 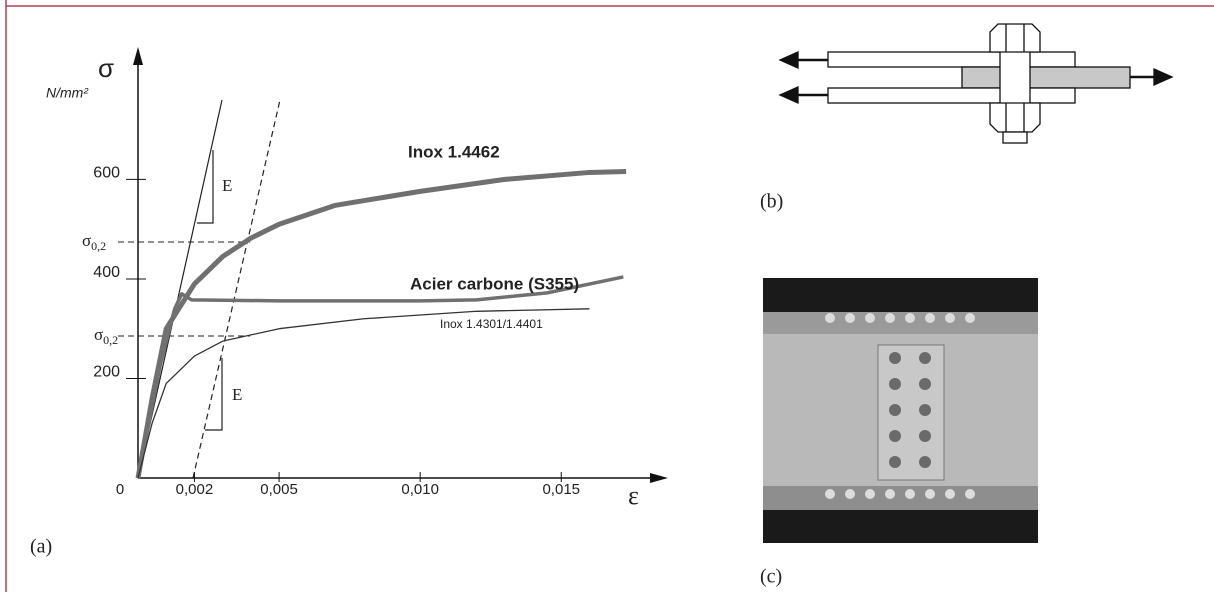 What do you see at coordinates (491, 324) in the screenshot?
I see `series-label: Inox 1.4301/1.4401` at bounding box center [491, 324].